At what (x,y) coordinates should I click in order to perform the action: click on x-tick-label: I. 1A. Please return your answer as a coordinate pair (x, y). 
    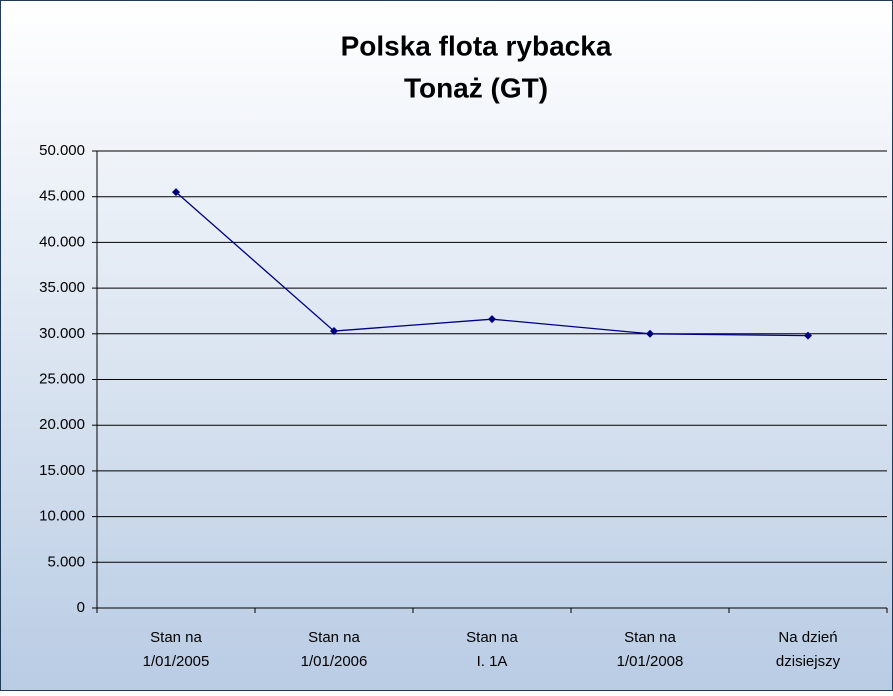
    Looking at the image, I should click on (492, 661).